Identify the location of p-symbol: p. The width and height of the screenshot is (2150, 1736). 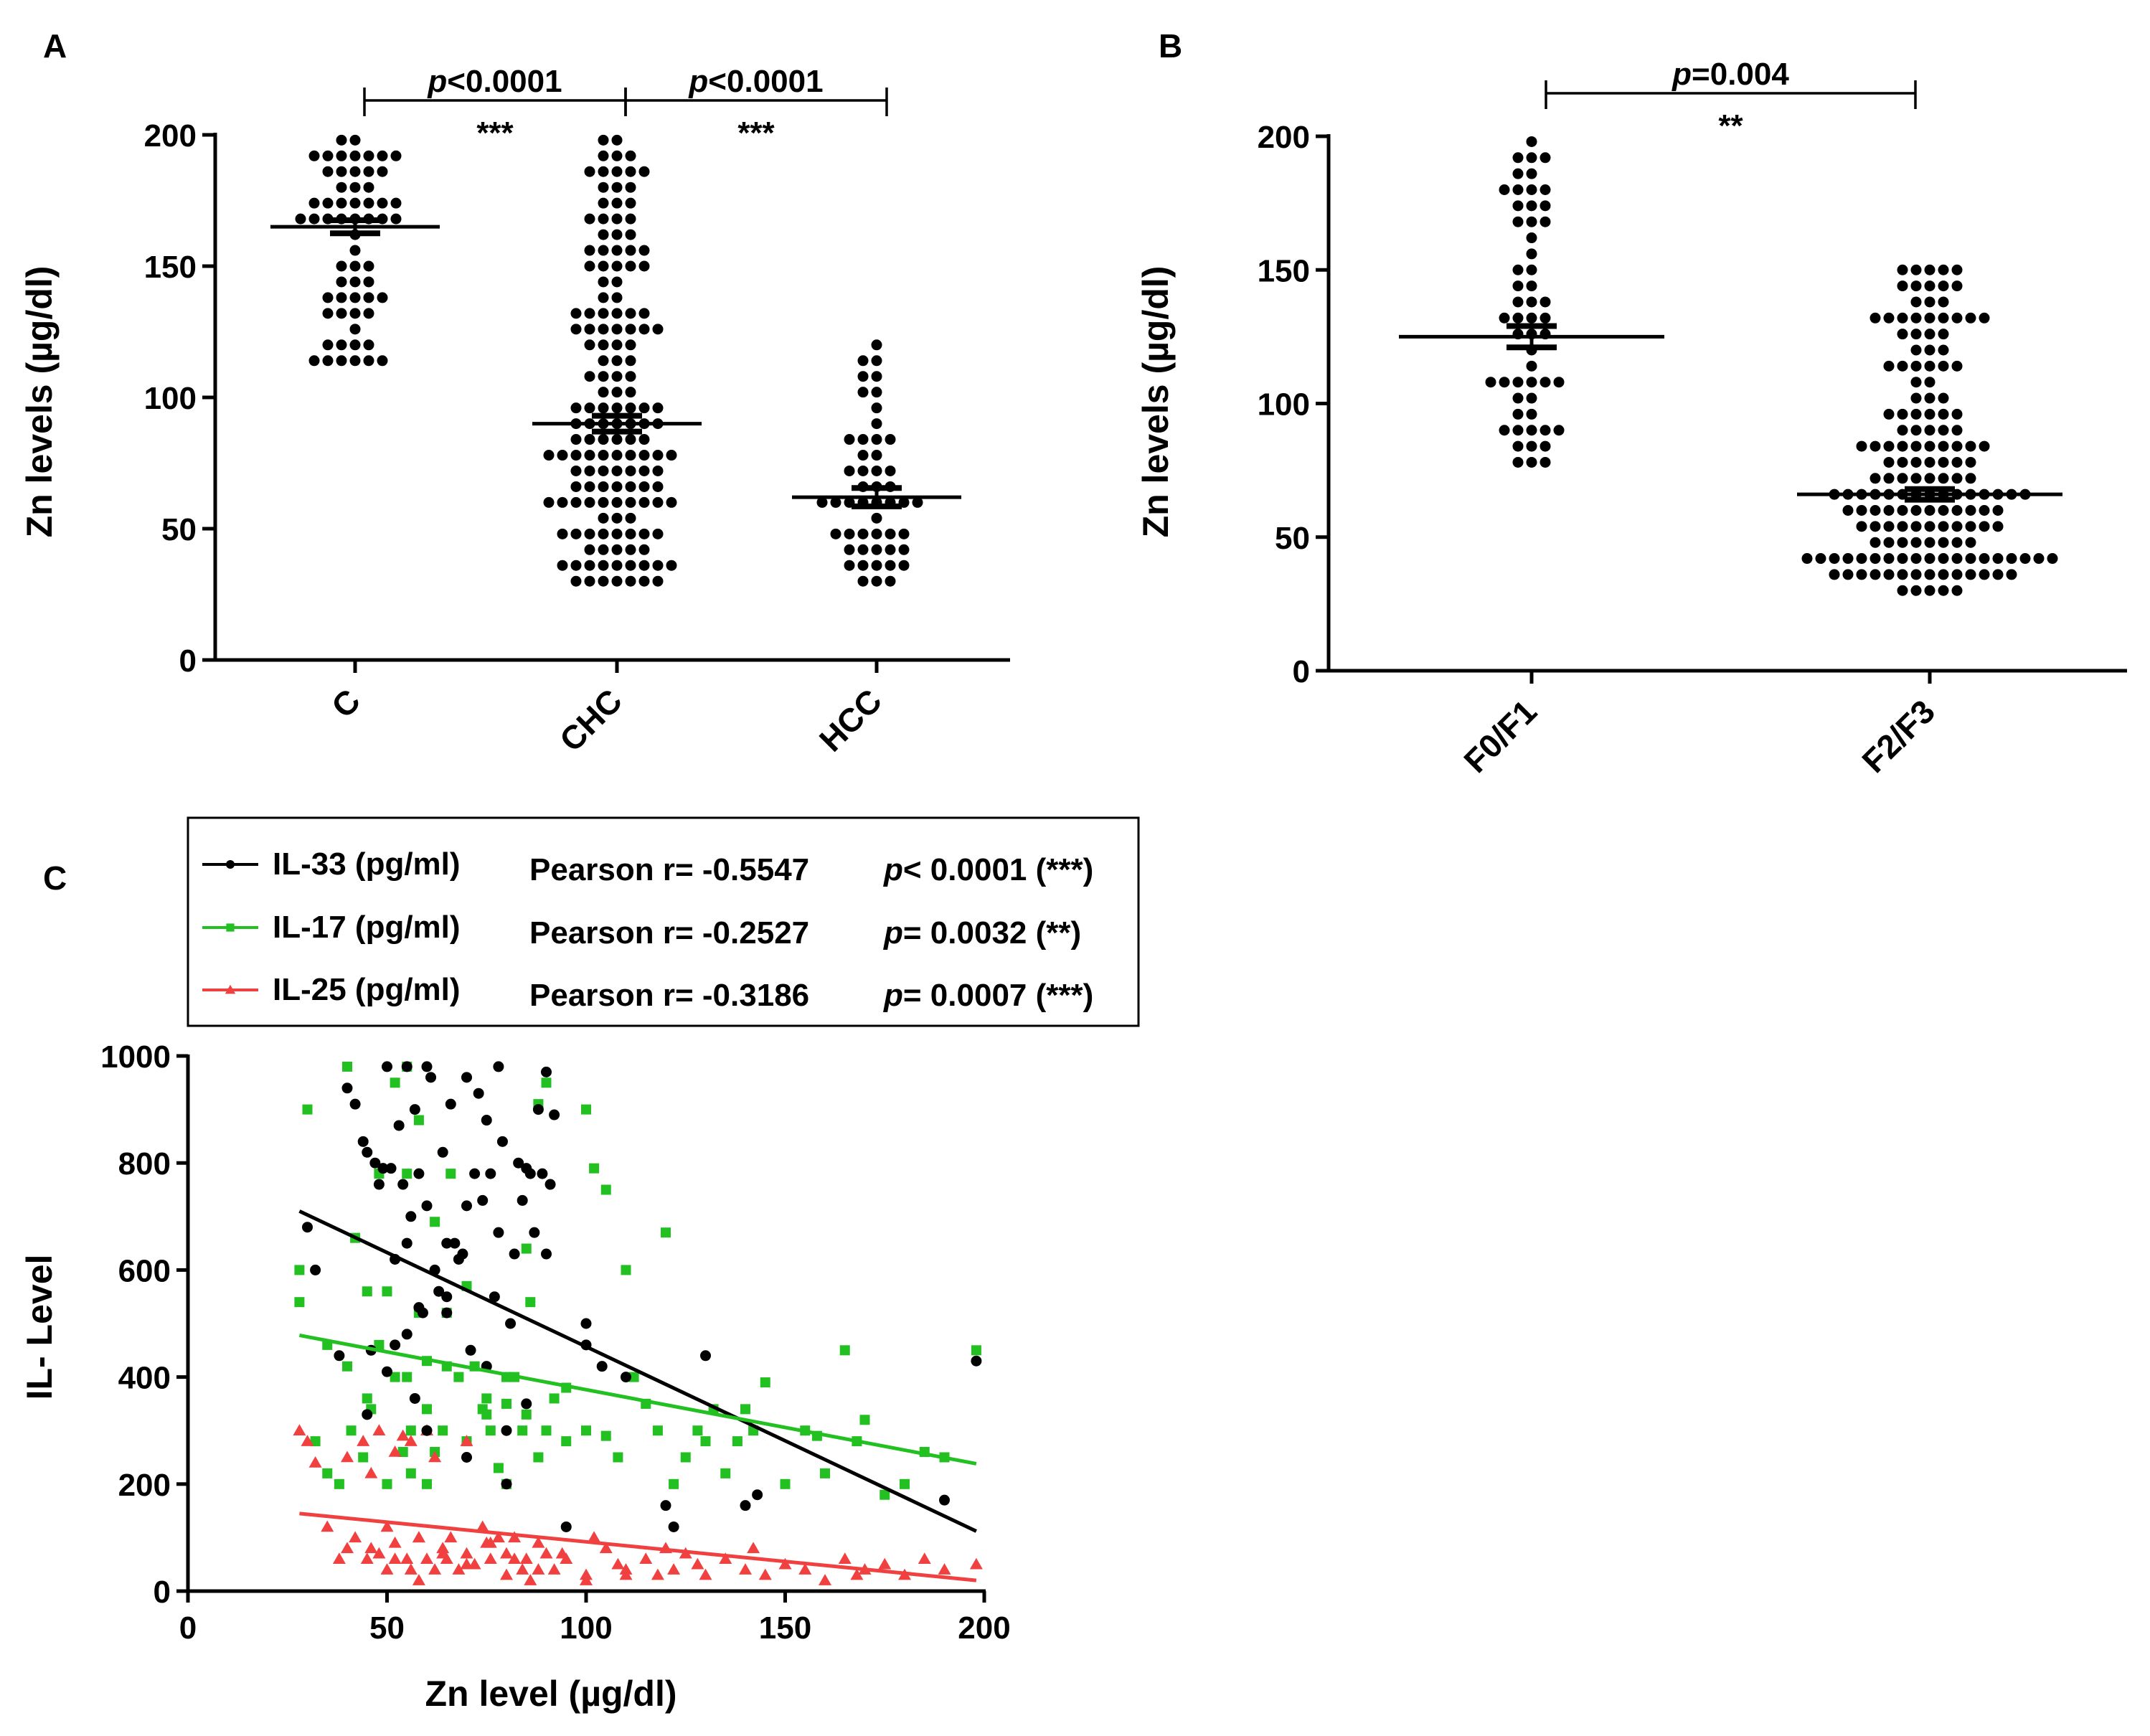
(893, 869).